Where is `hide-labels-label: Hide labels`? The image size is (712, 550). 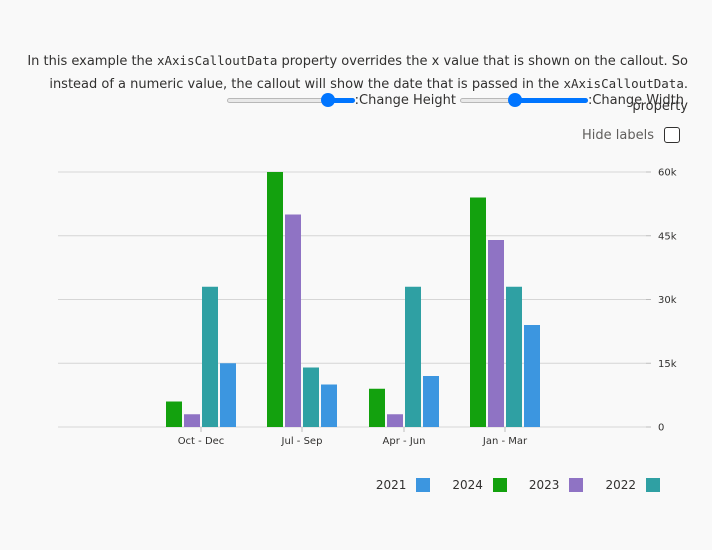 hide-labels-label: Hide labels is located at coordinates (618, 135).